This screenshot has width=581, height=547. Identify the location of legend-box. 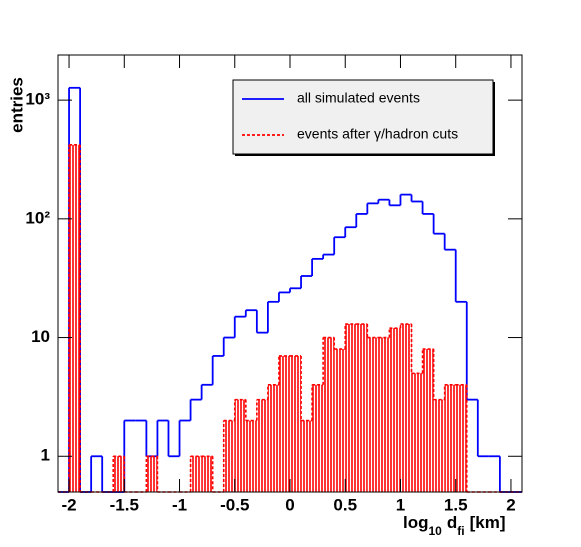
(363, 117).